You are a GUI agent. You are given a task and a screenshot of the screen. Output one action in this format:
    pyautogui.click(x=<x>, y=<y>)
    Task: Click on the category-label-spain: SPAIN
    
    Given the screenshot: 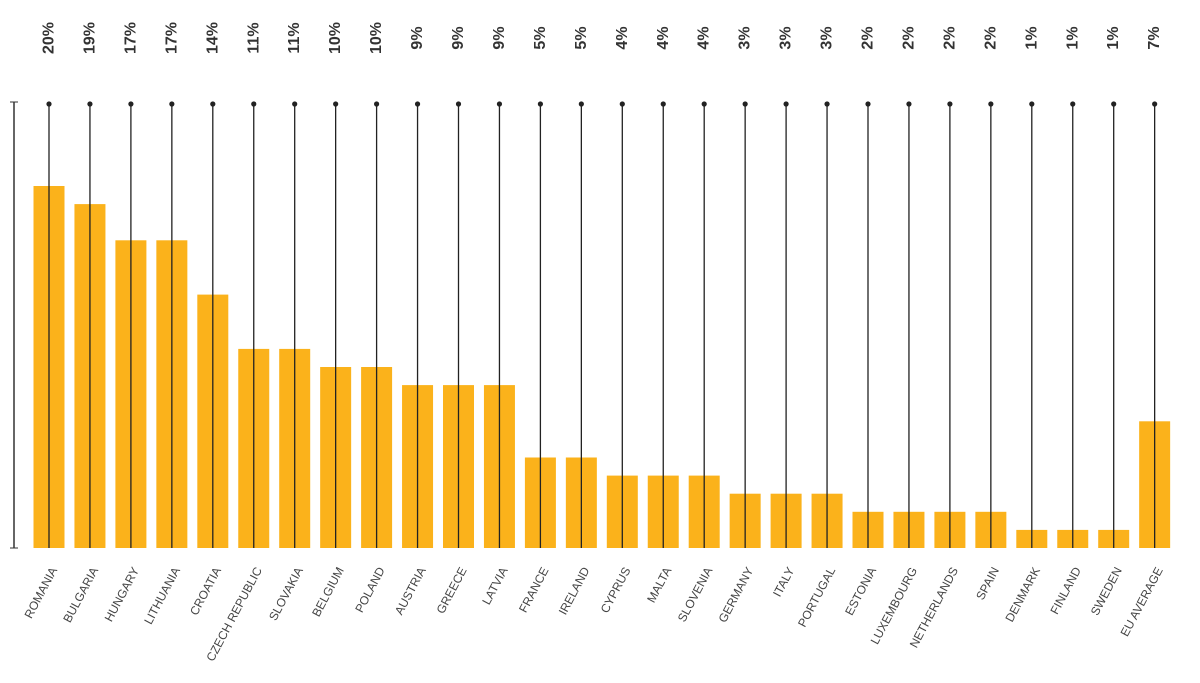 What is the action you would take?
    pyautogui.click(x=987, y=584)
    